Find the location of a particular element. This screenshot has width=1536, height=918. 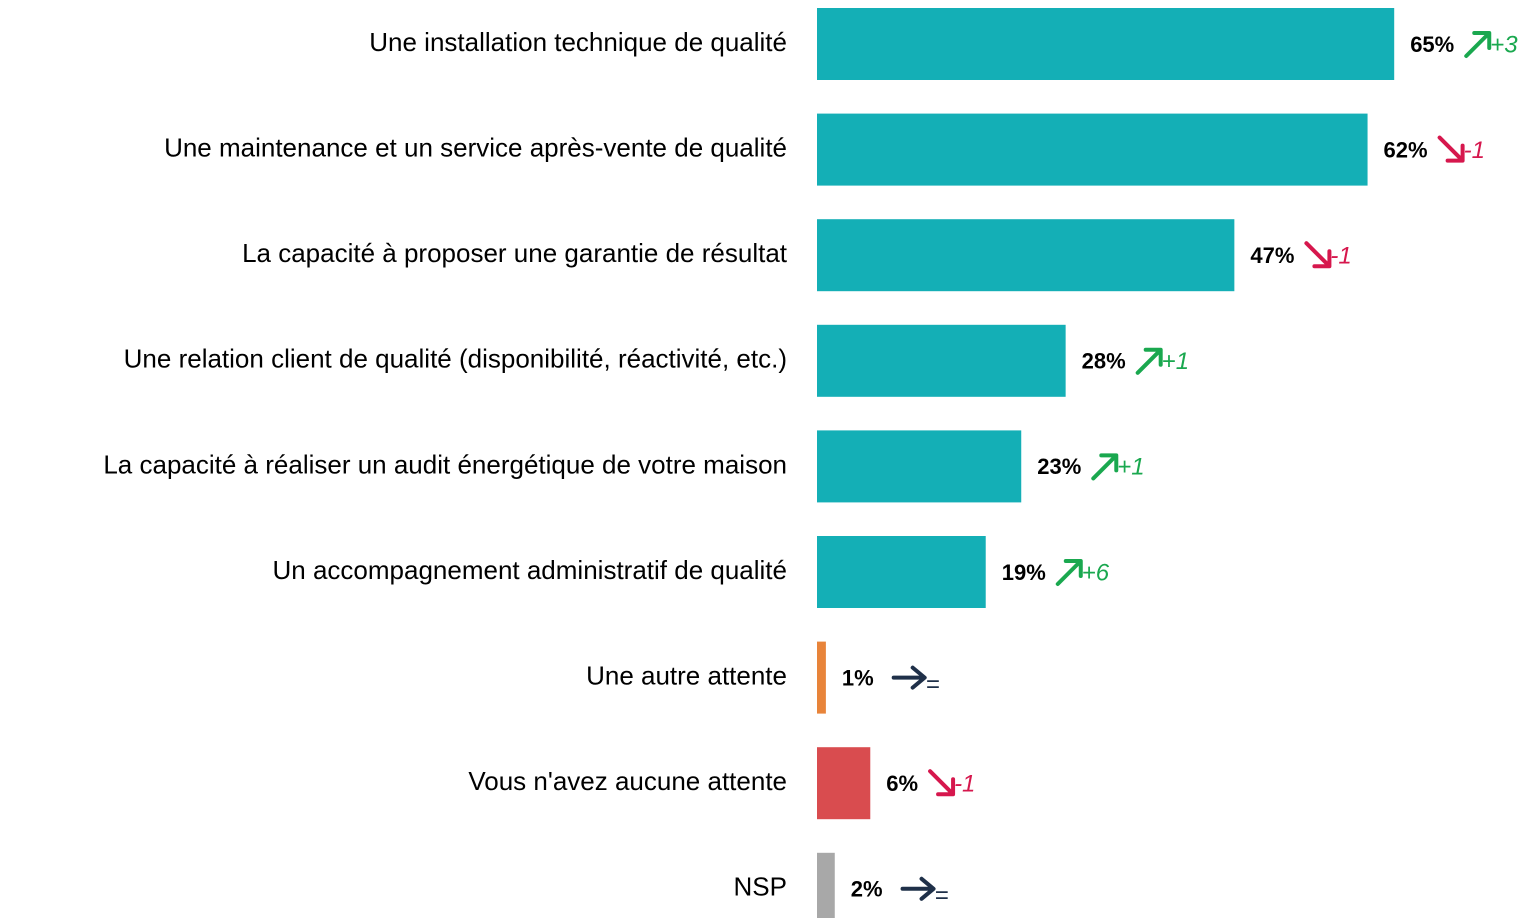

category-label: Vous n'avez aucune attente is located at coordinates (627, 781).